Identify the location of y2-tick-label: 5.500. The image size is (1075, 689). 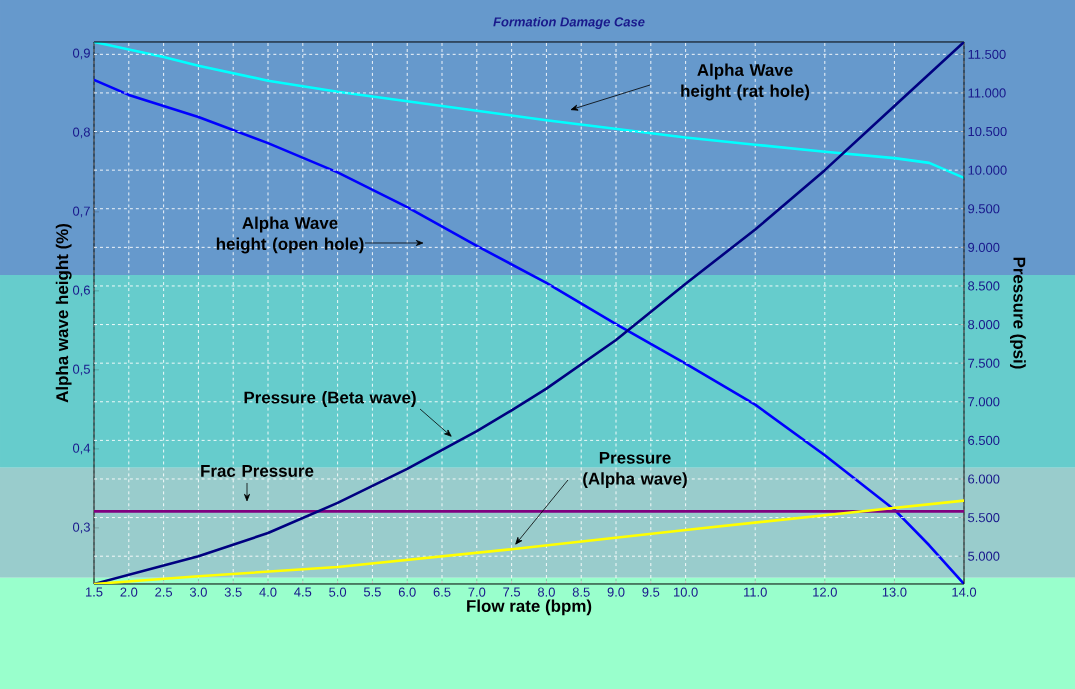
(984, 518).